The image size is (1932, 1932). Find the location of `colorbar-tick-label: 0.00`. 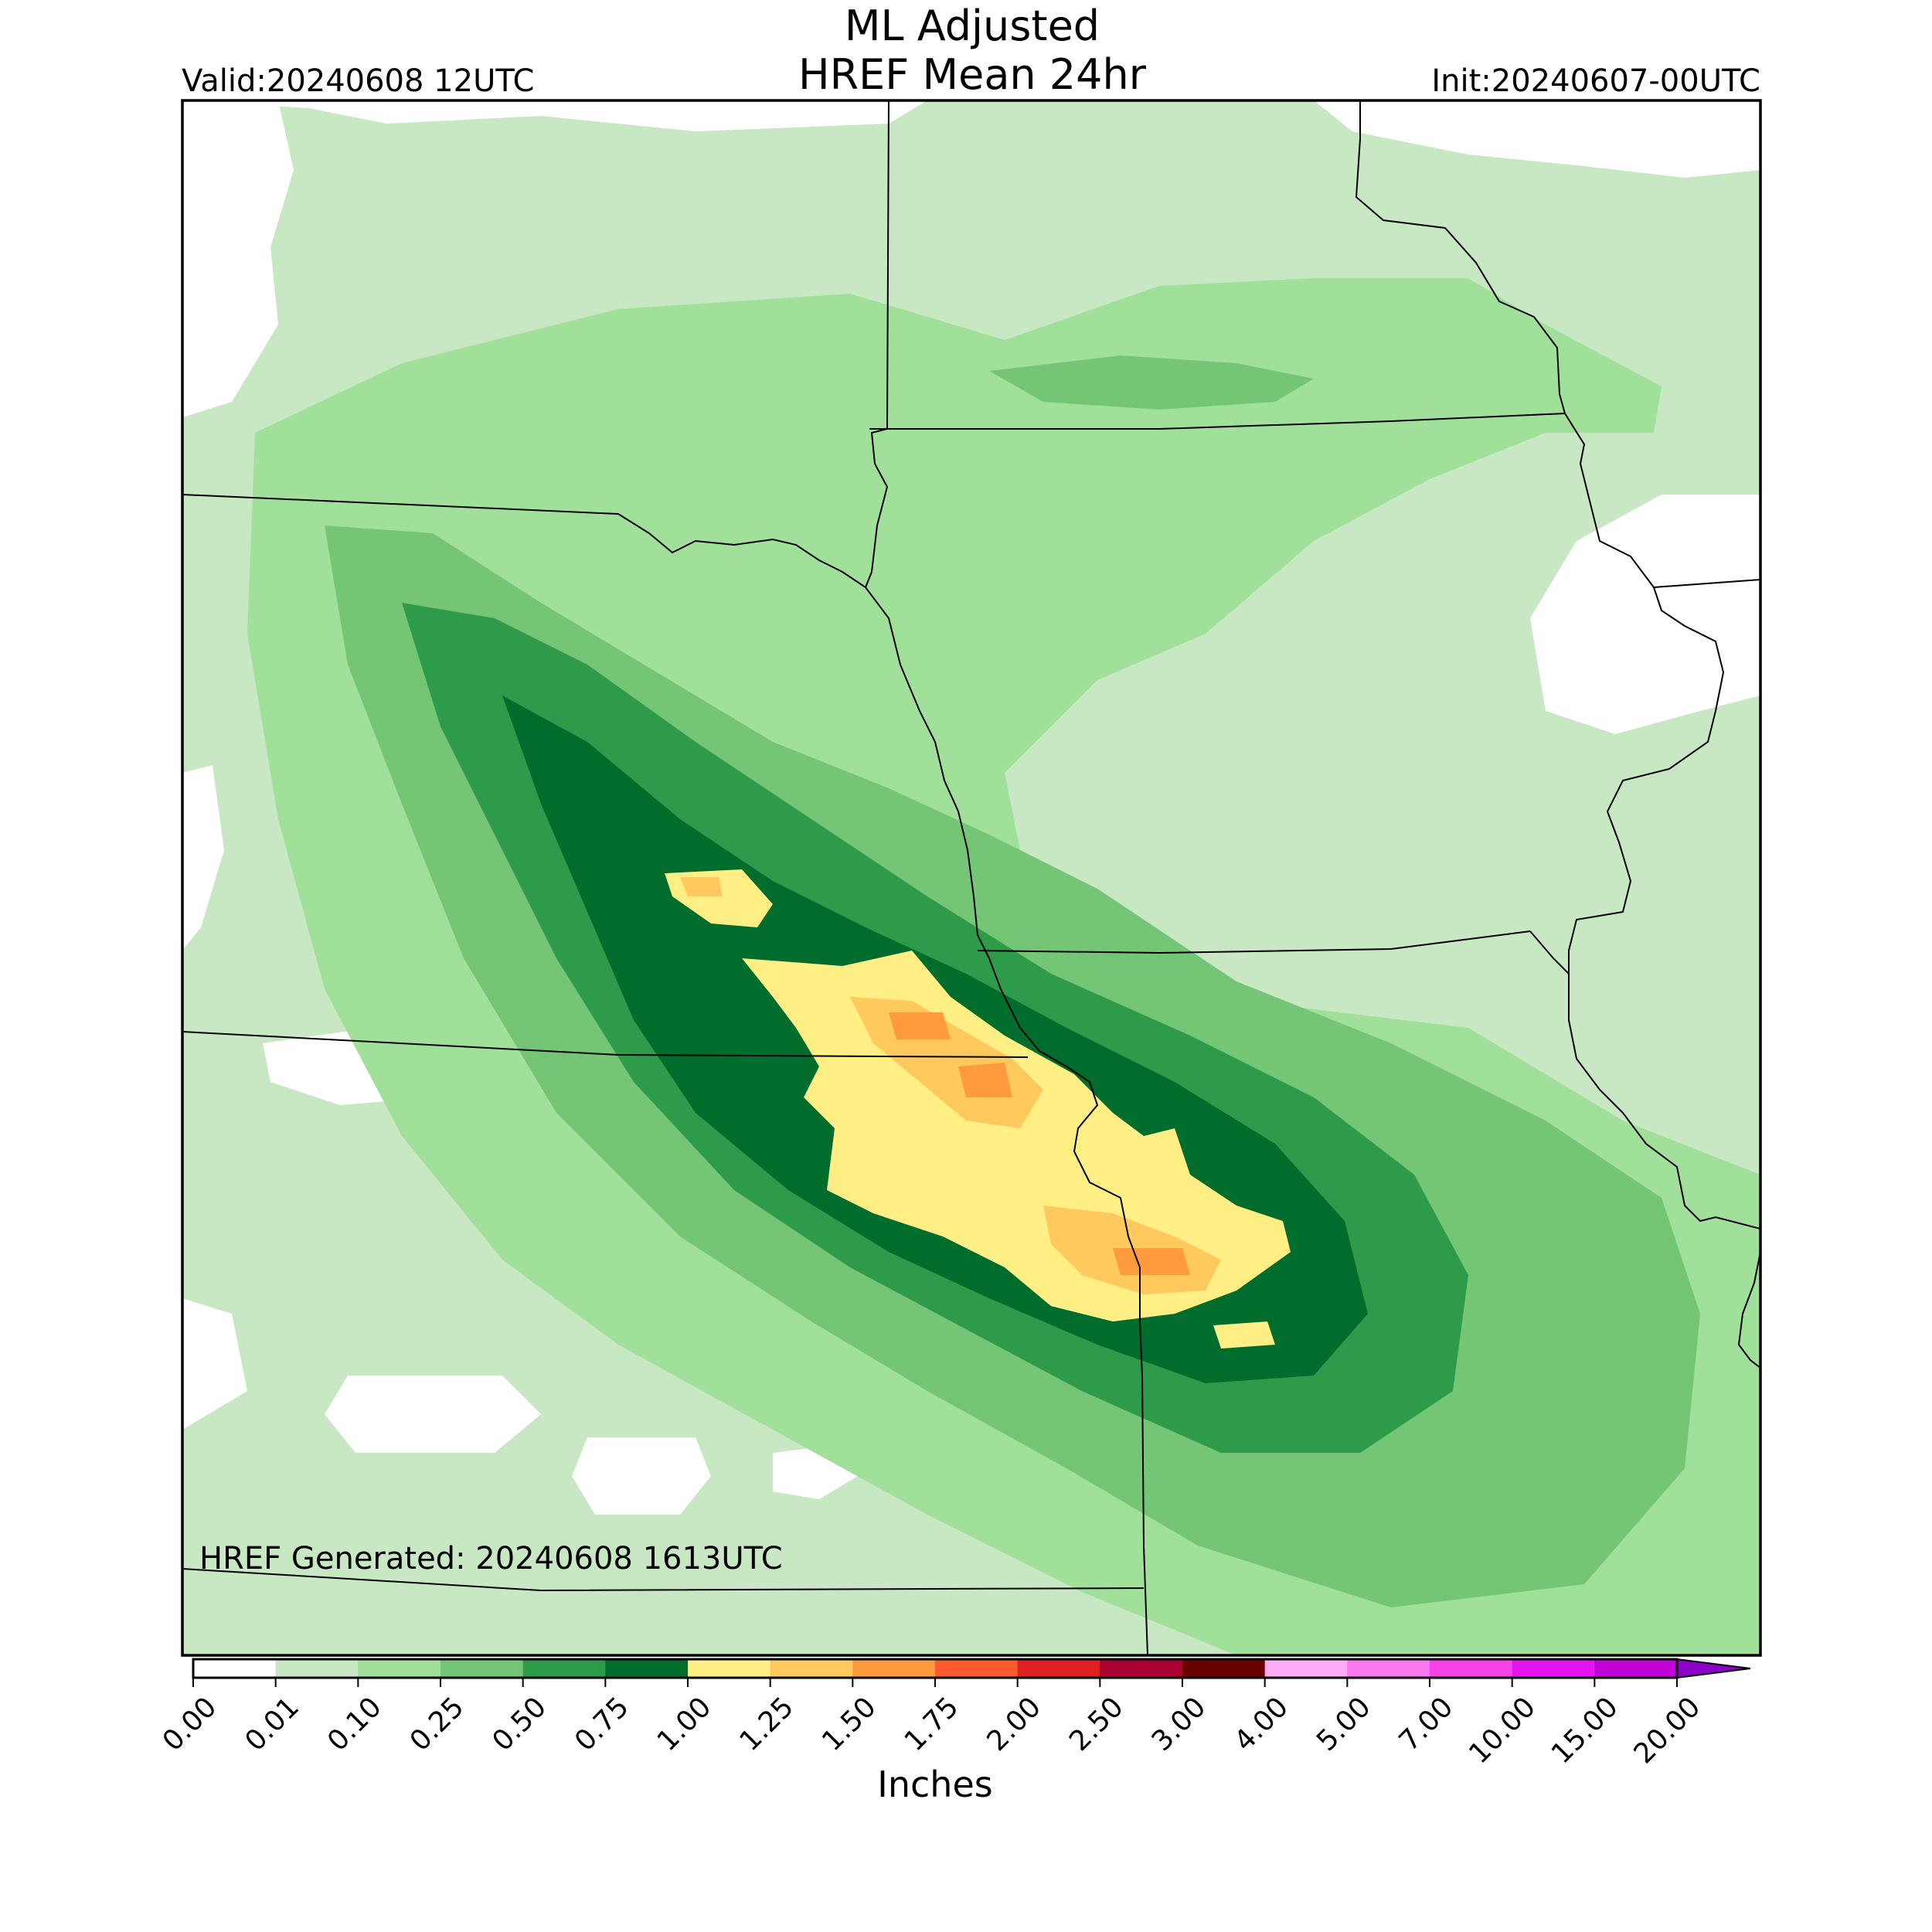

colorbar-tick-label: 0.00 is located at coordinates (190, 1724).